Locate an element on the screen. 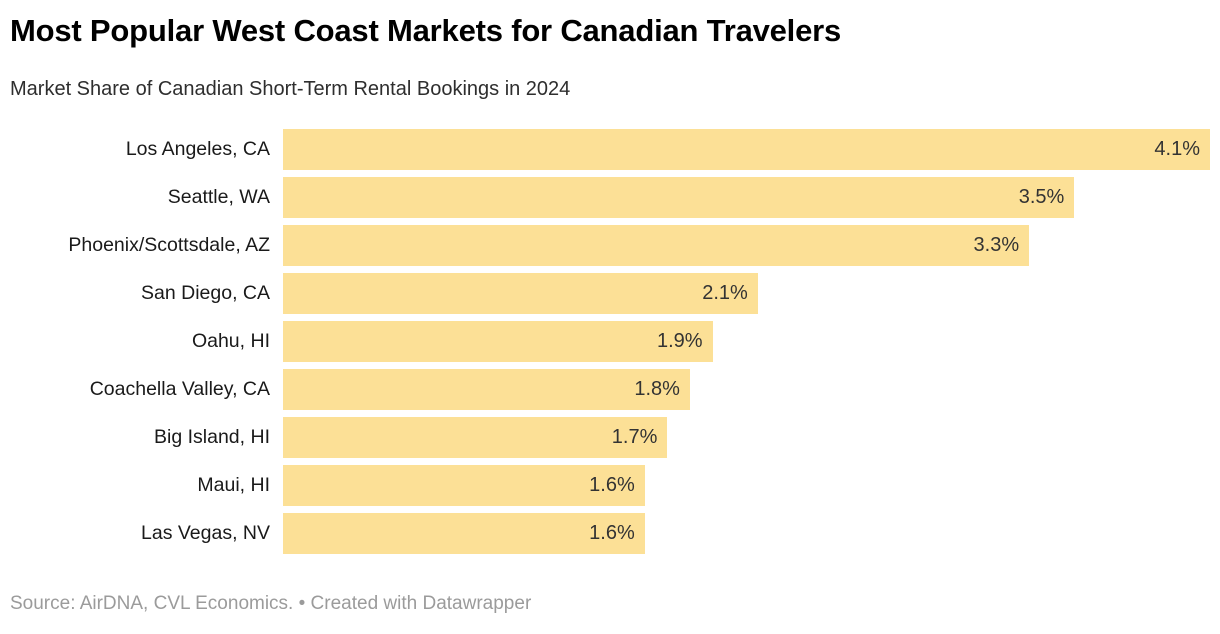 Image resolution: width=1220 pixels, height=634 pixels. value-label: 3.5% is located at coordinates (1041, 196).